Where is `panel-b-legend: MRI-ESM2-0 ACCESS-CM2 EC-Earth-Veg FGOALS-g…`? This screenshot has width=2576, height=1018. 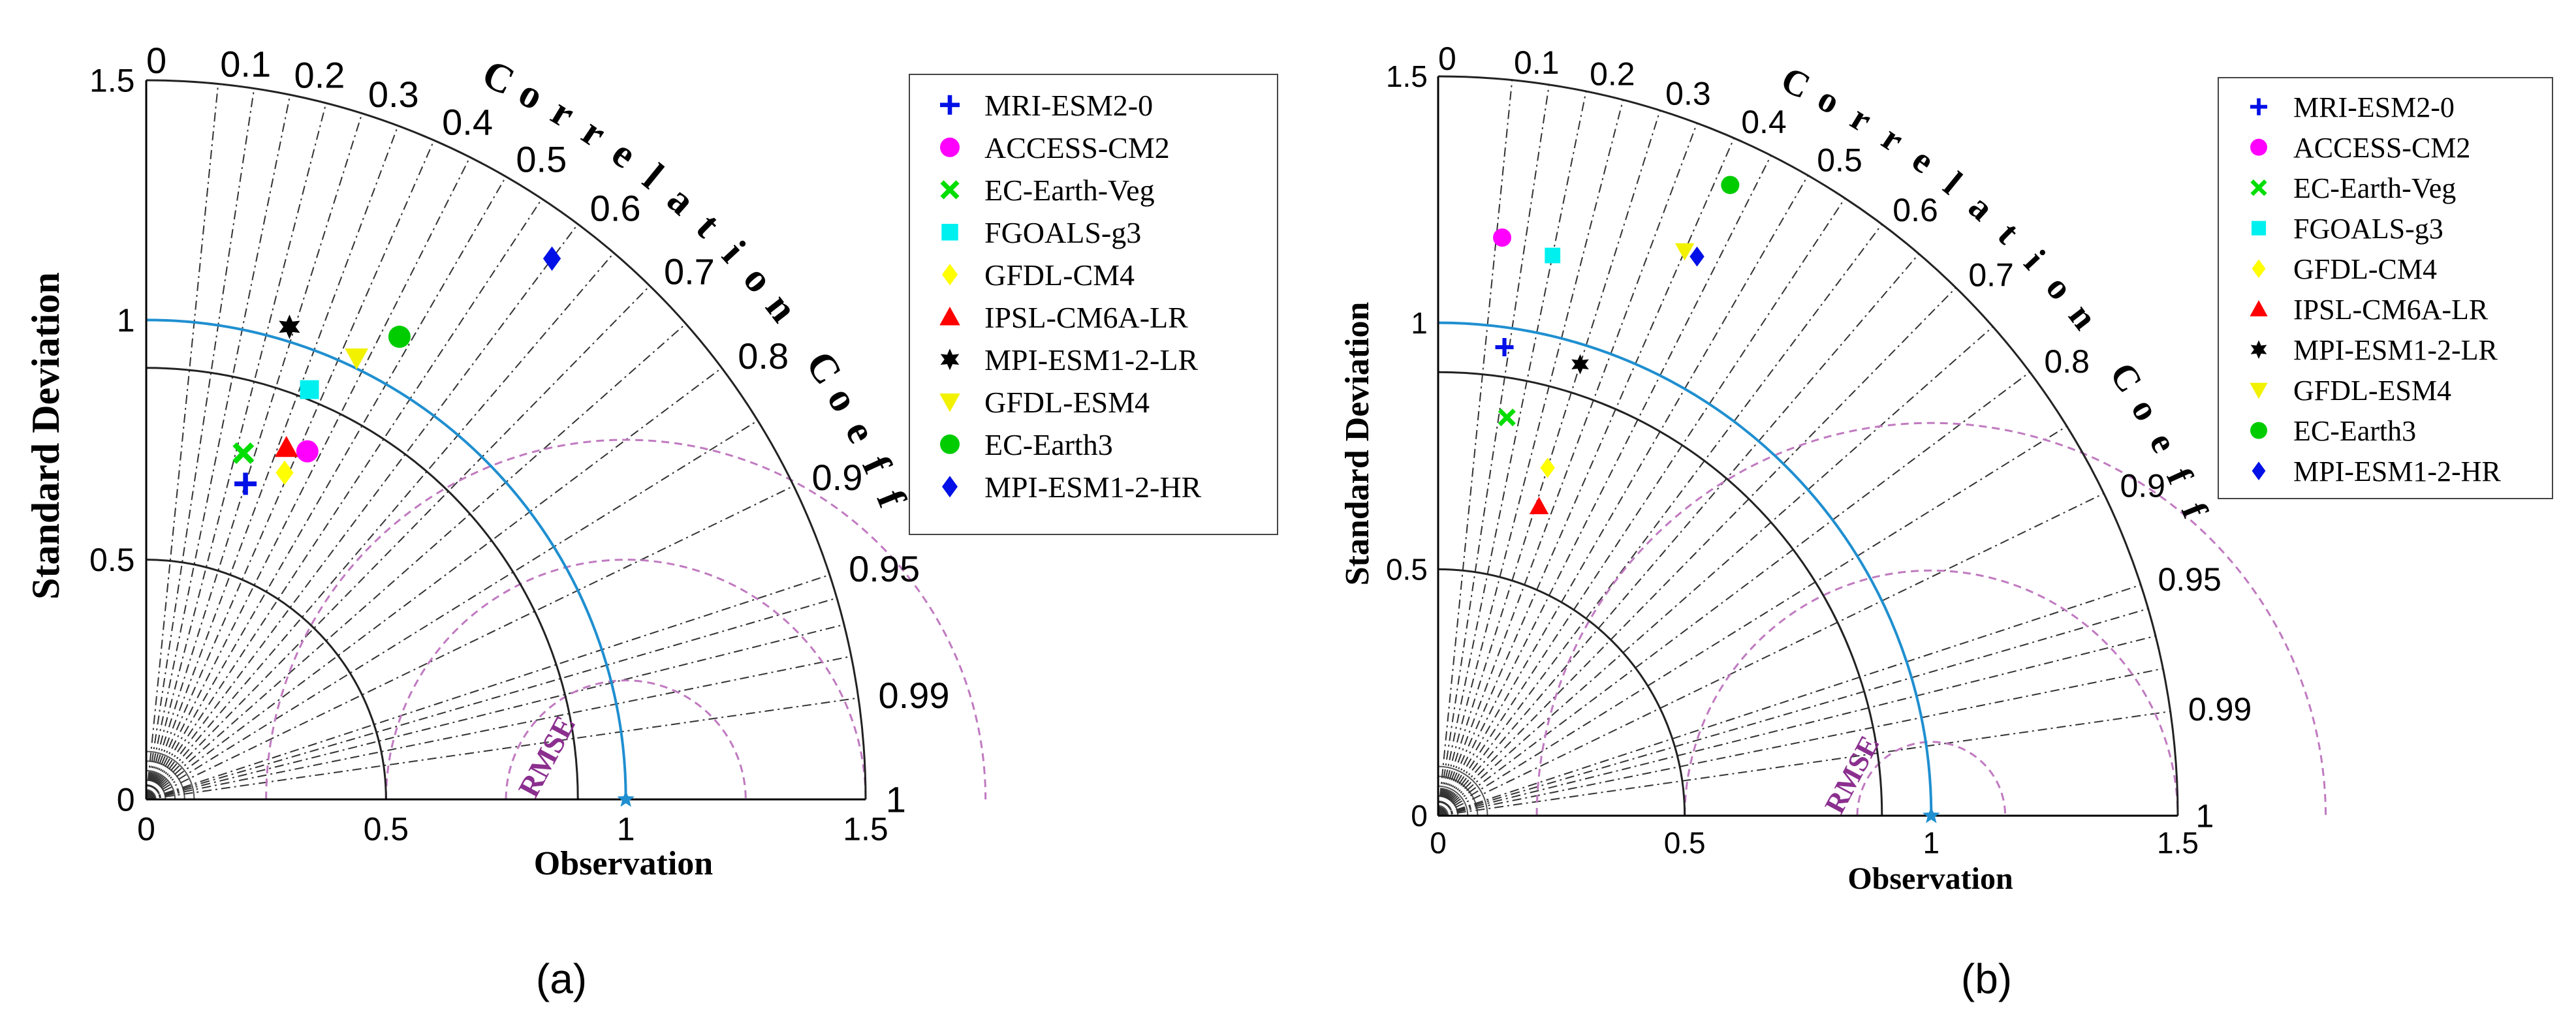 panel-b-legend: MRI-ESM2-0 ACCESS-CM2 EC-Earth-Veg FGOALS-g… is located at coordinates (2385, 288).